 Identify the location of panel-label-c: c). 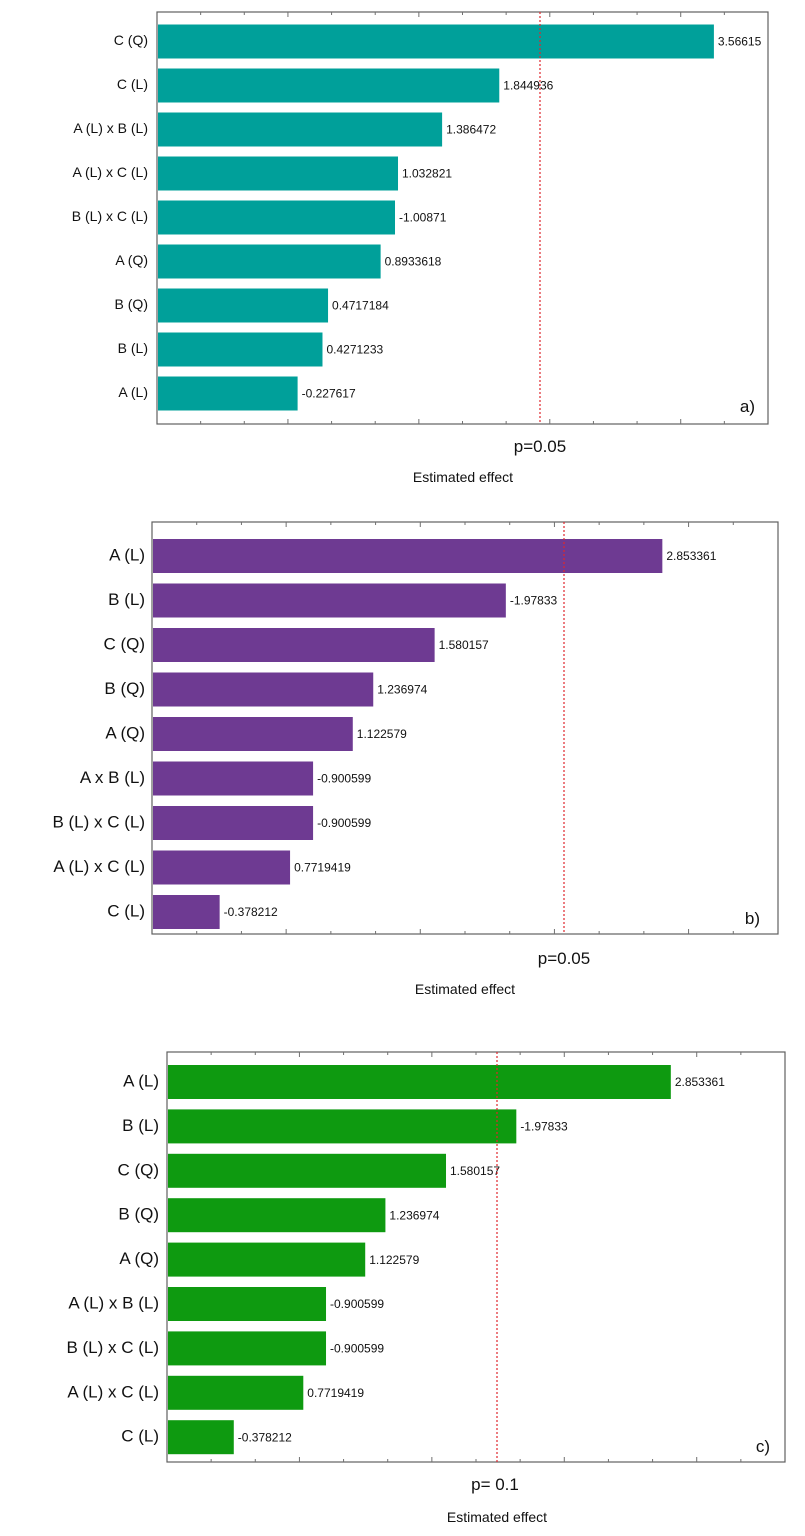
(763, 1446).